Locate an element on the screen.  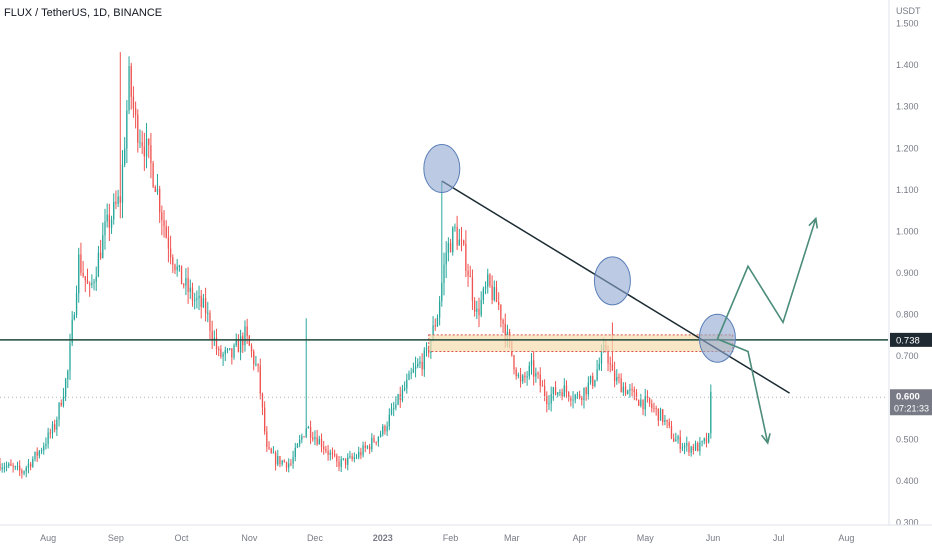
time-tick-label: Sep is located at coordinates (116, 538).